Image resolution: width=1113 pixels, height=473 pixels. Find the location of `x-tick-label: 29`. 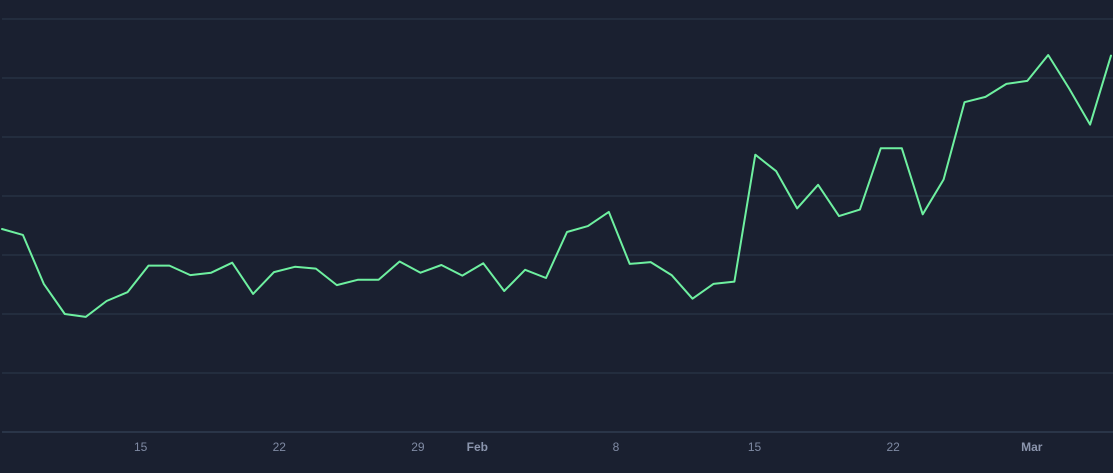

x-tick-label: 29 is located at coordinates (418, 447).